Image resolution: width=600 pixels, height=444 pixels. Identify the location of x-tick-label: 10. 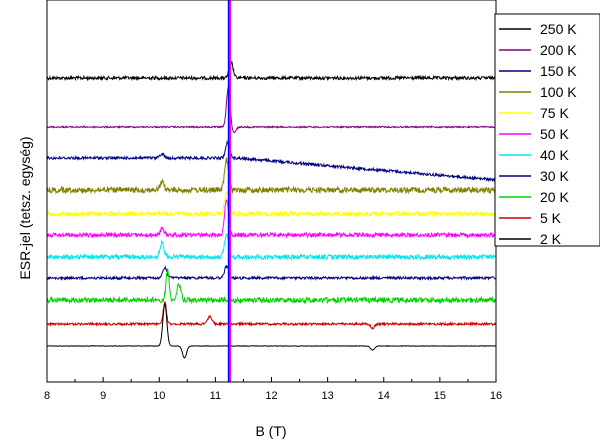
(159, 396).